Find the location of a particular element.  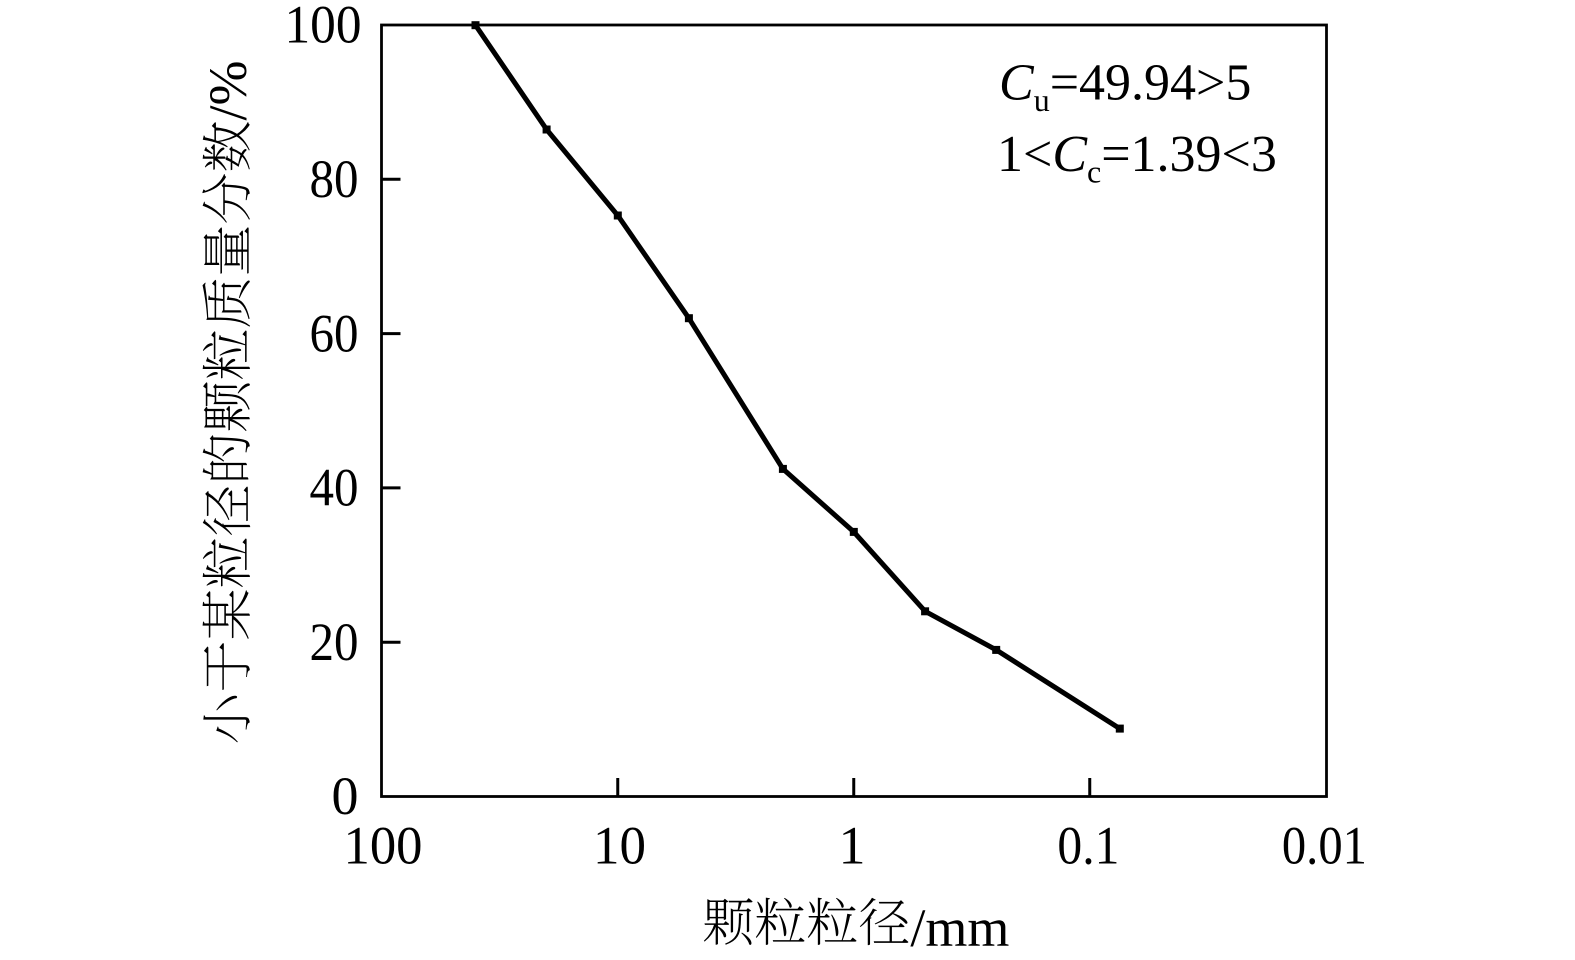

svg-text: 60 is located at coordinates (334, 333).